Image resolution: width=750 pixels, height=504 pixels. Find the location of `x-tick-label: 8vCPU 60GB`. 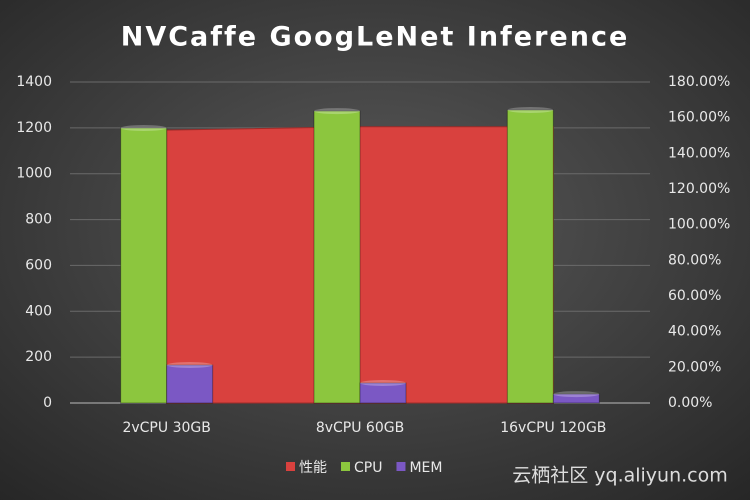

x-tick-label: 8vCPU 60GB is located at coordinates (360, 428).